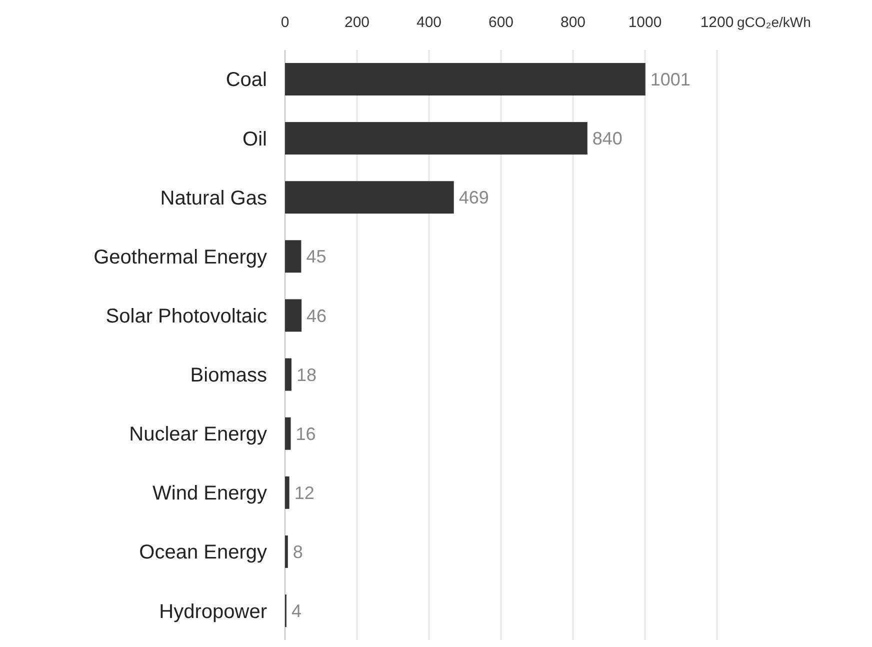  Describe the element at coordinates (228, 375) in the screenshot. I see `y-tick-label: Biomass` at that location.